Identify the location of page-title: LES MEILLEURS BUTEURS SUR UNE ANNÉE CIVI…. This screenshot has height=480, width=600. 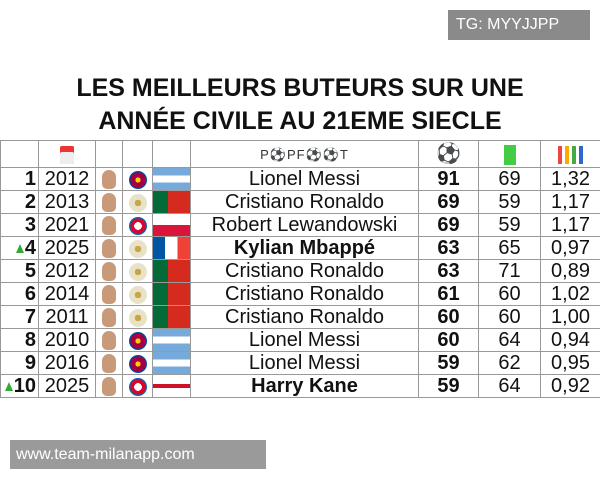
(300, 105).